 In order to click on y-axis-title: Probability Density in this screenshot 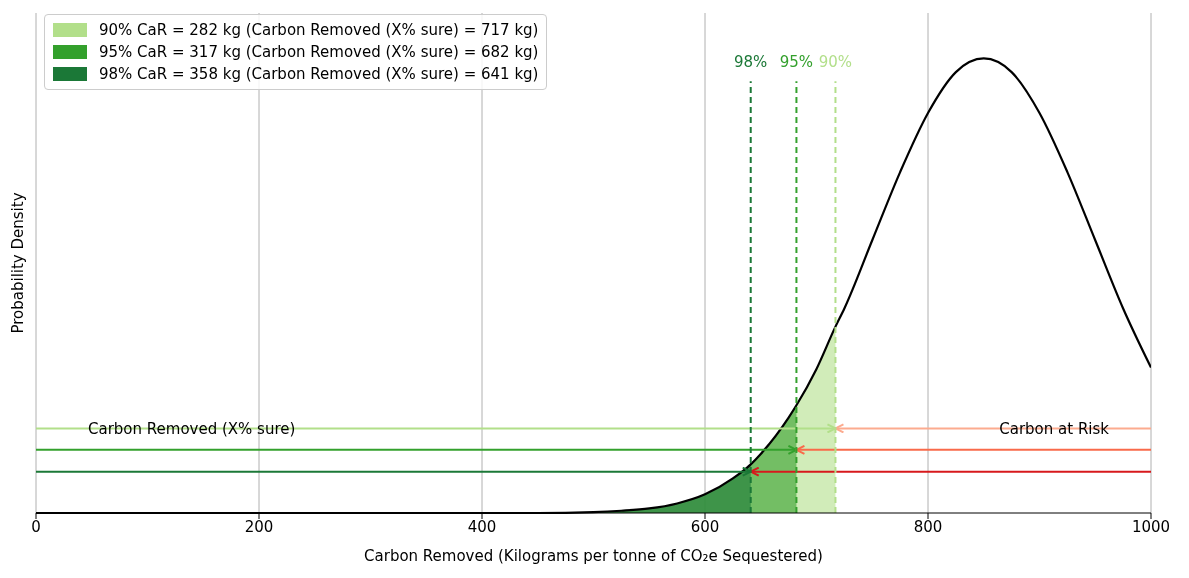, I will do `click(18, 263)`.